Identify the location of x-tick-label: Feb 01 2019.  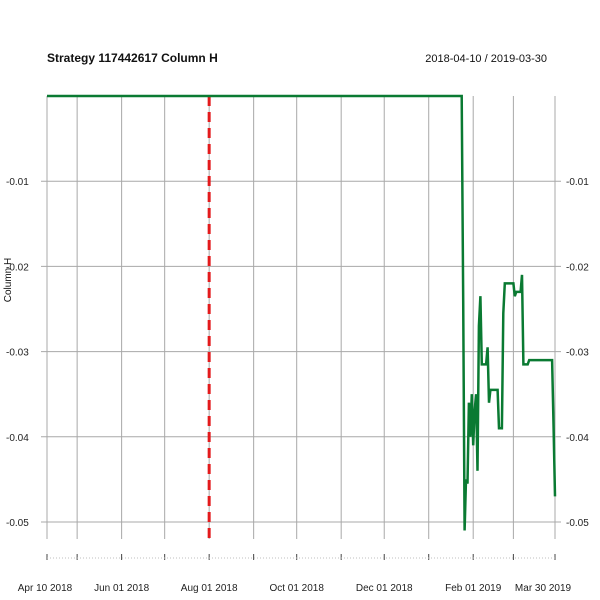
(473, 588).